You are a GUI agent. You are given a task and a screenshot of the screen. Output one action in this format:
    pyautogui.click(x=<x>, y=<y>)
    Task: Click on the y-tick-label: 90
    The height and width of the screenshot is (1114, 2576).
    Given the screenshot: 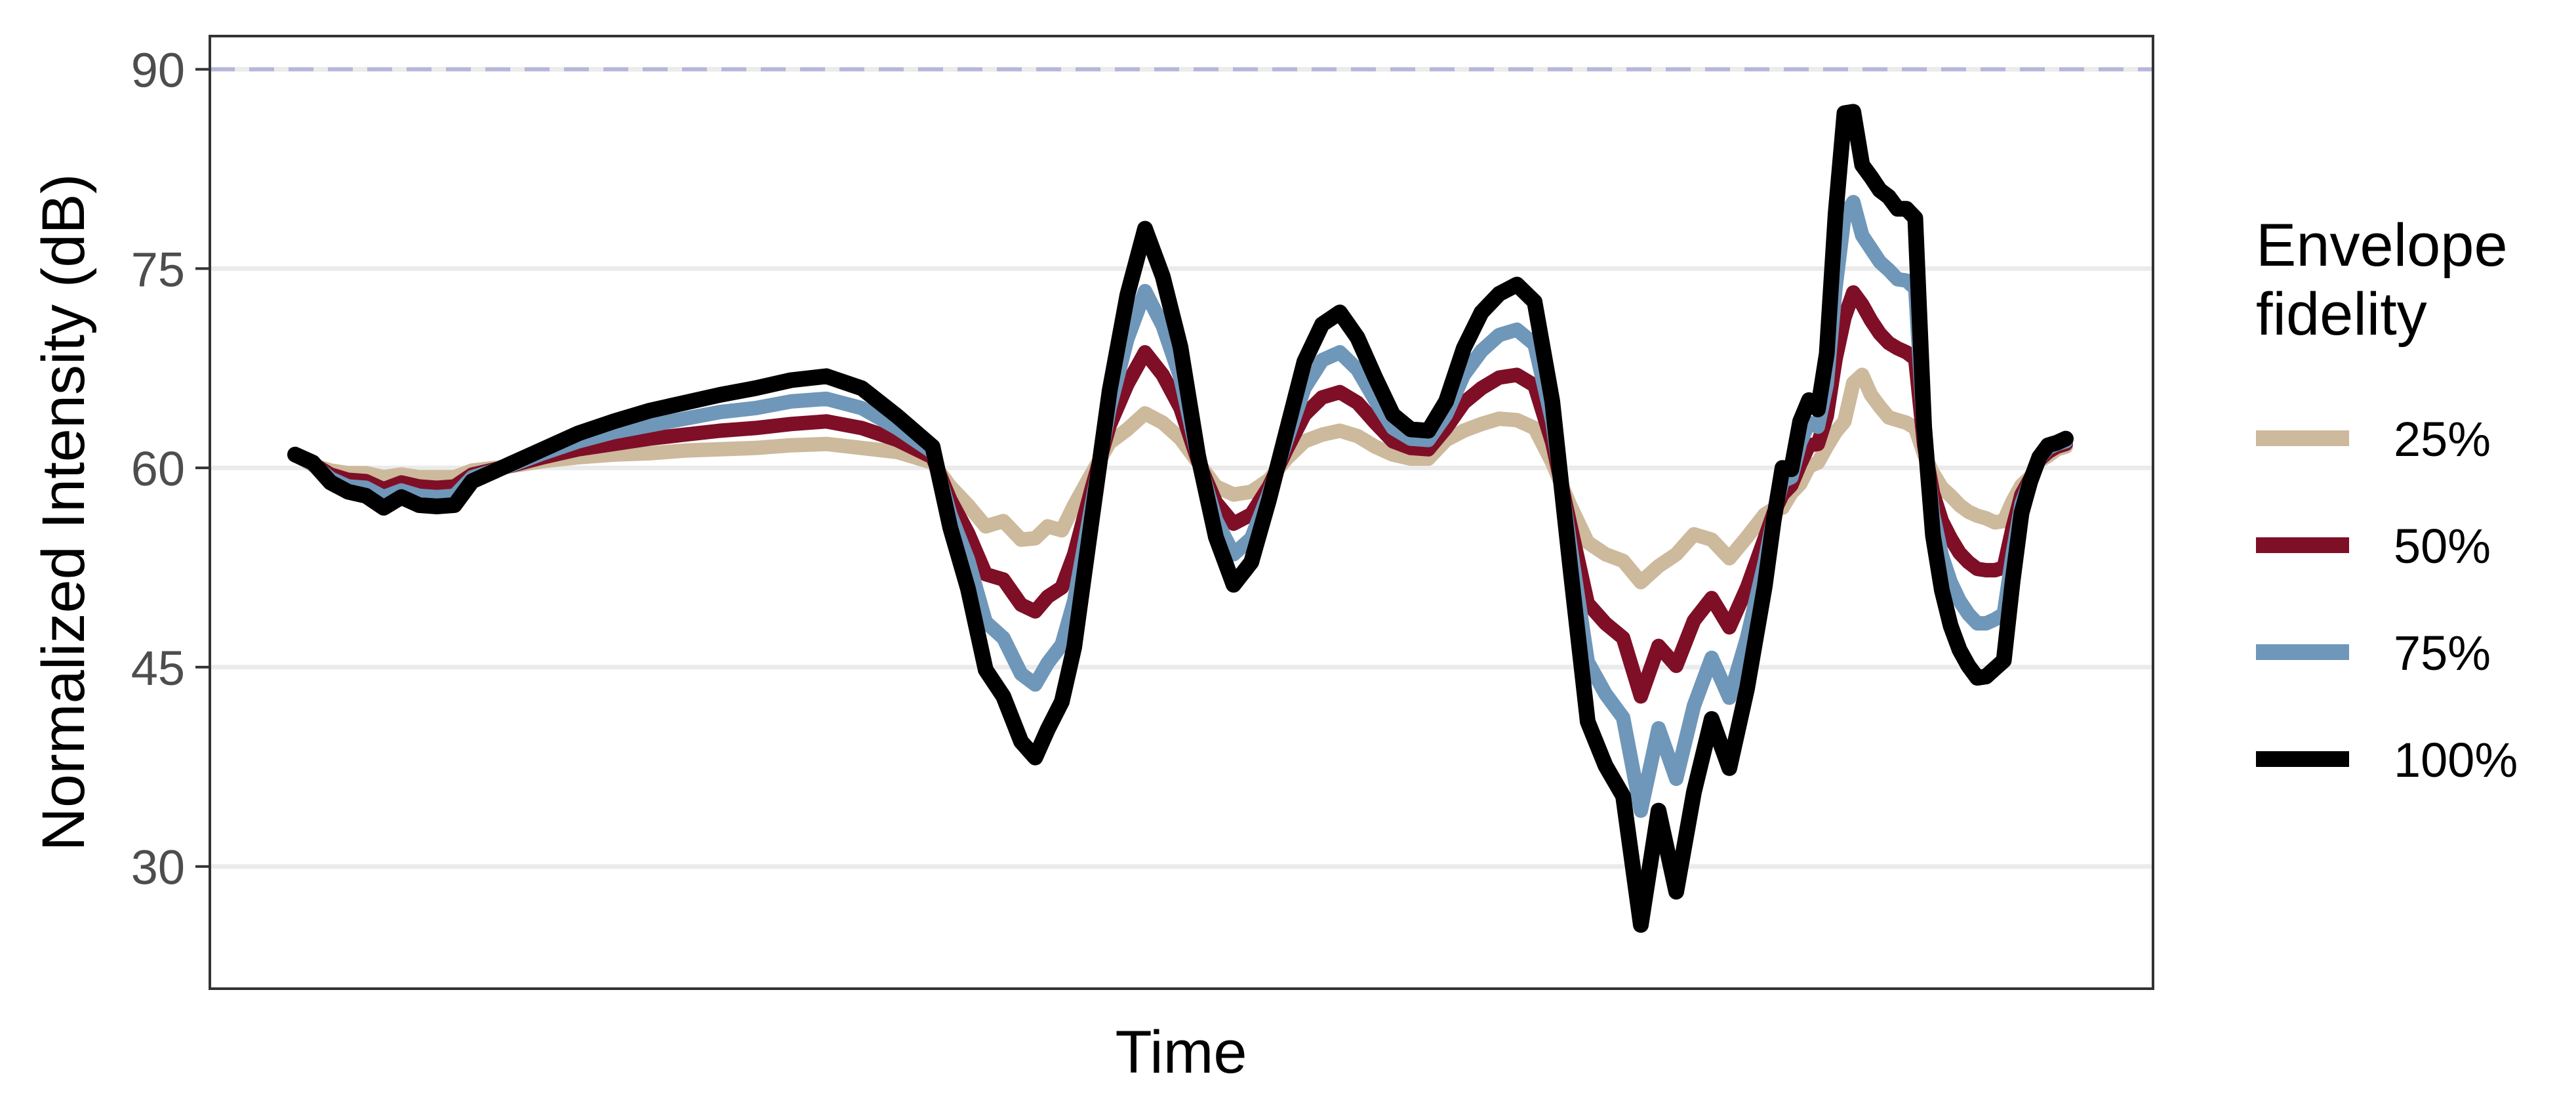 What is the action you would take?
    pyautogui.click(x=158, y=70)
    